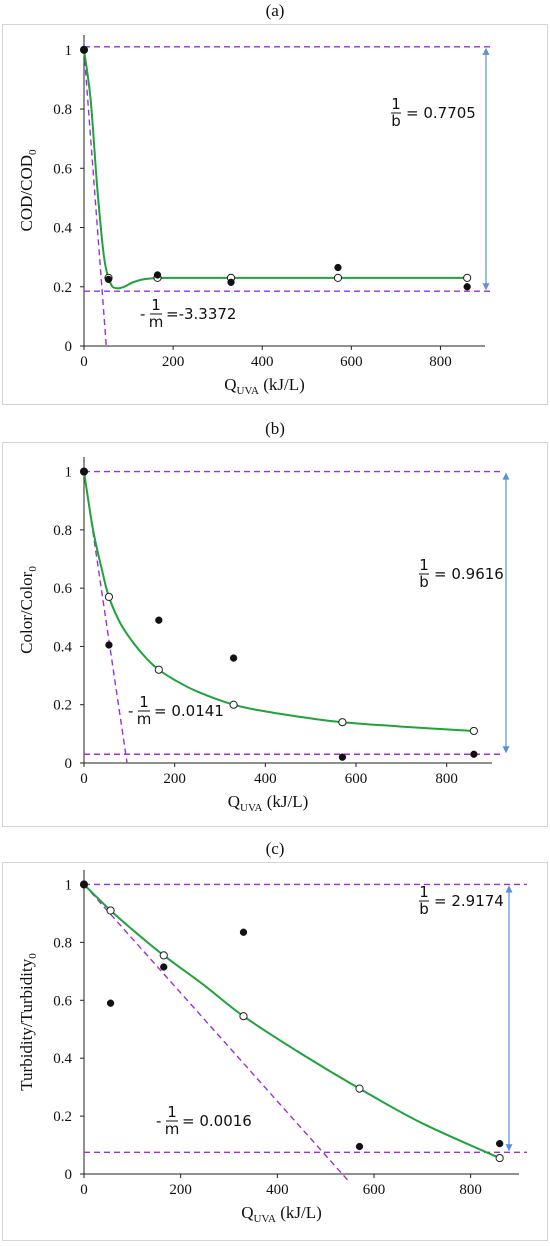 This screenshot has width=550, height=1246. What do you see at coordinates (62, 1059) in the screenshot?
I see `y-tick-label: 0.4` at bounding box center [62, 1059].